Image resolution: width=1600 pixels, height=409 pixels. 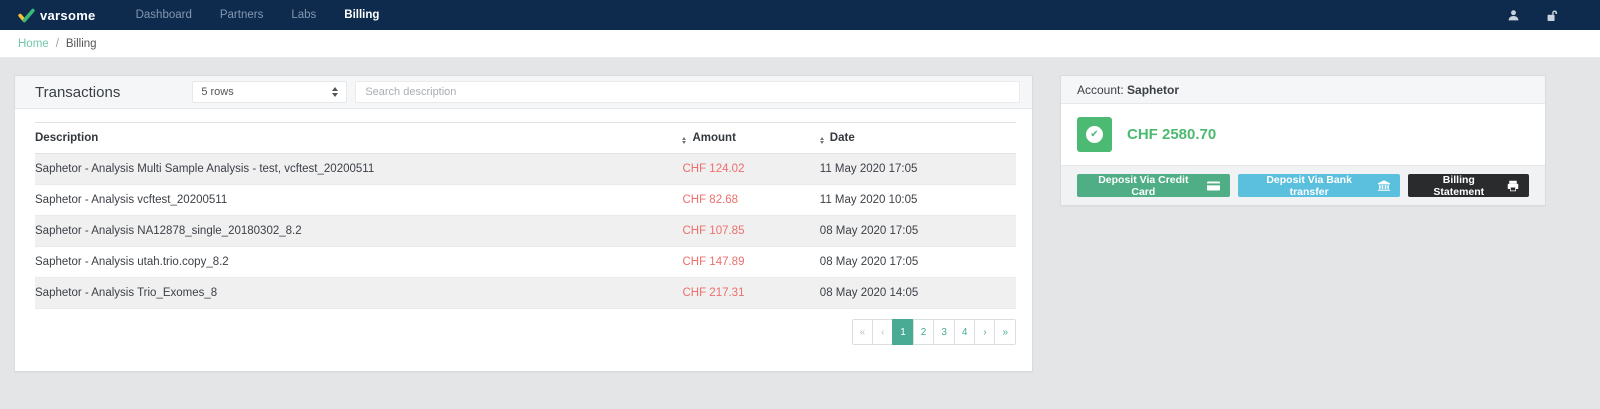 What do you see at coordinates (917, 200) in the screenshot?
I see `transaction-date: 11 May 2020 10:05` at bounding box center [917, 200].